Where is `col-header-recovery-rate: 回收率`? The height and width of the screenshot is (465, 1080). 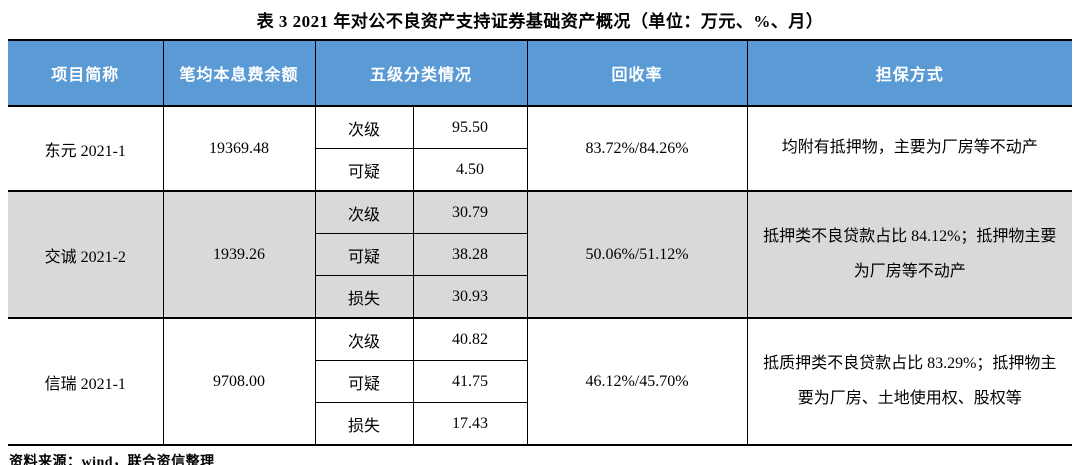
col-header-recovery-rate: 回收率 is located at coordinates (637, 73).